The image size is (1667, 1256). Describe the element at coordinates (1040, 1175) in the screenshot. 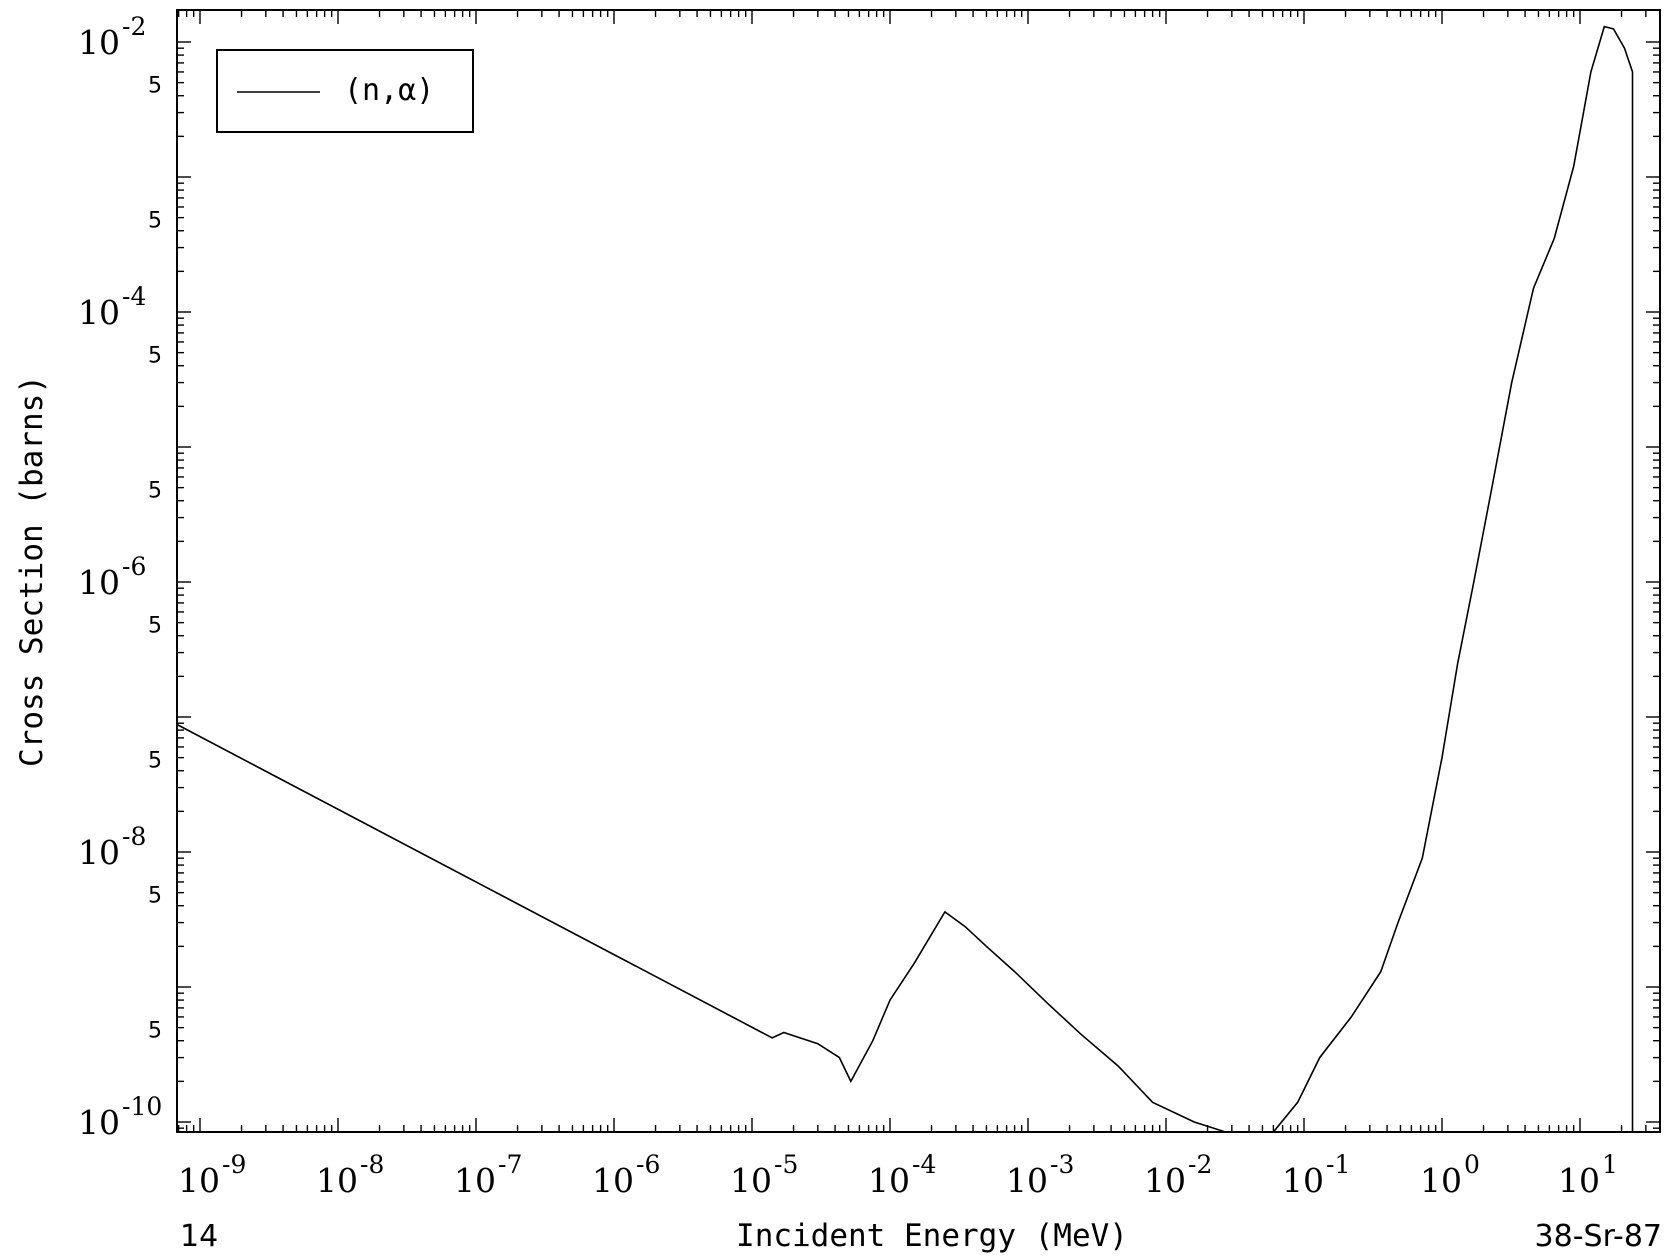

I see `x-tick-label: 10⁻³` at that location.